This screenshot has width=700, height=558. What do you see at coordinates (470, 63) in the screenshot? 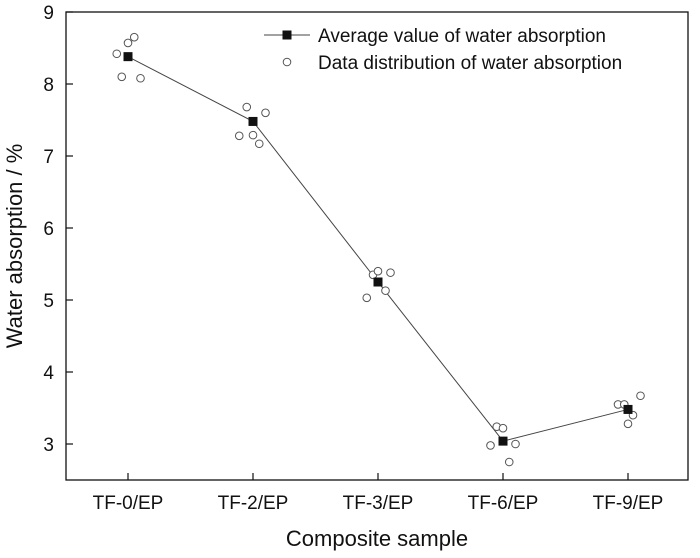
I see `legend-label-distribution: Data distribution of water absorption` at bounding box center [470, 63].